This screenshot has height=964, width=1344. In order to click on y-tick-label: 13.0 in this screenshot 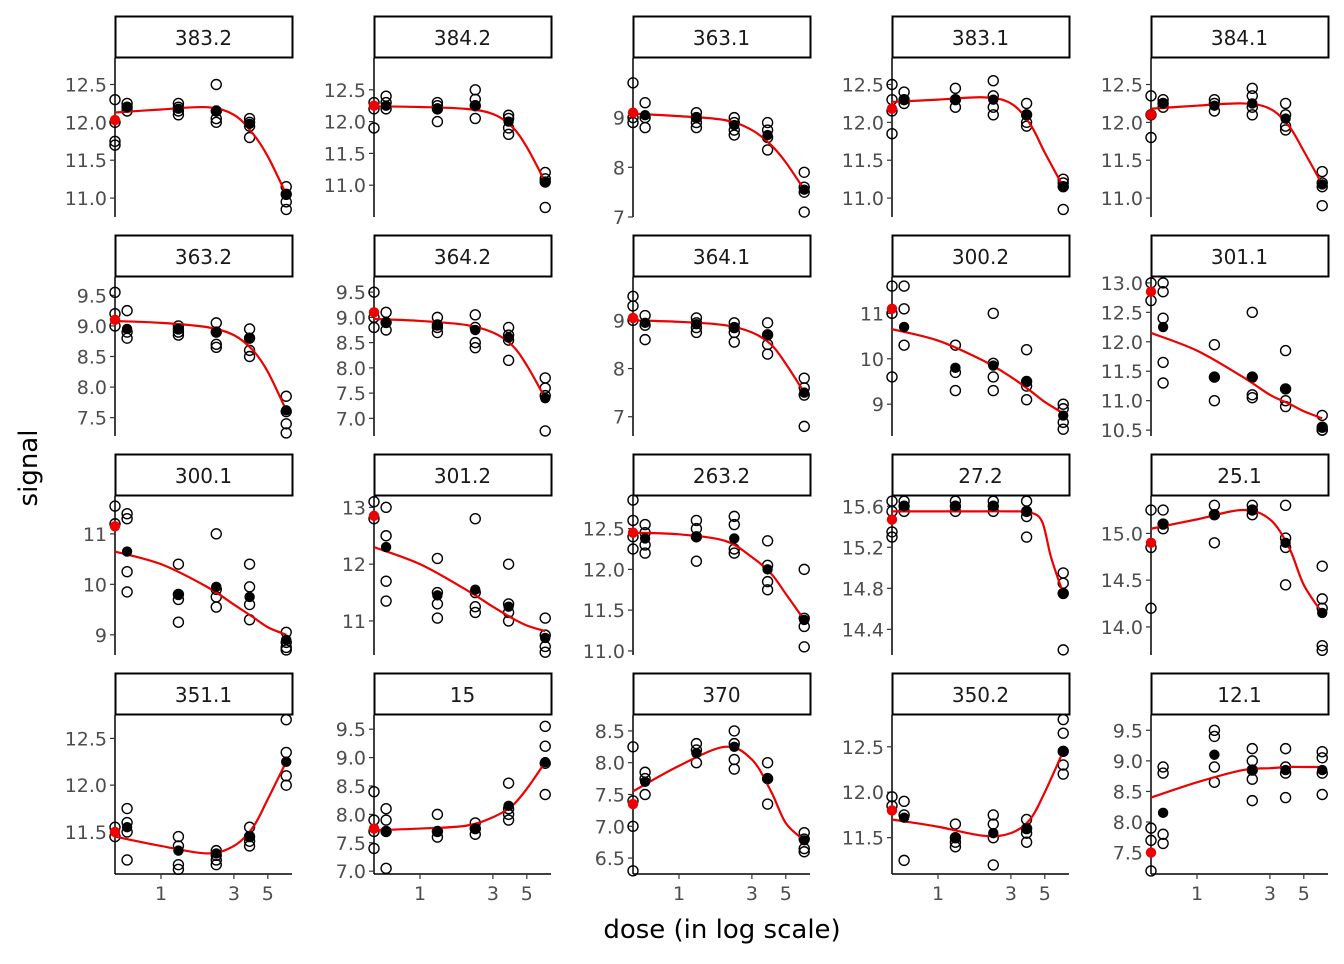, I will do `click(1122, 284)`.